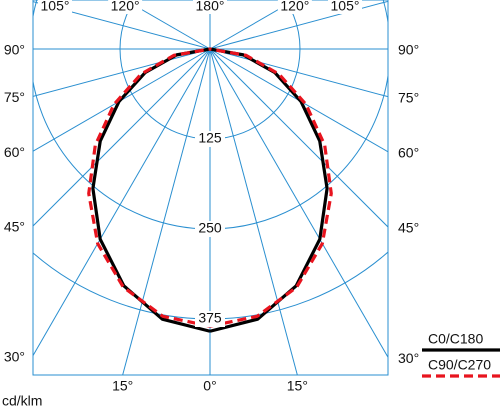  Describe the element at coordinates (22, 401) in the screenshot. I see `unit-label: cd/klm` at that location.